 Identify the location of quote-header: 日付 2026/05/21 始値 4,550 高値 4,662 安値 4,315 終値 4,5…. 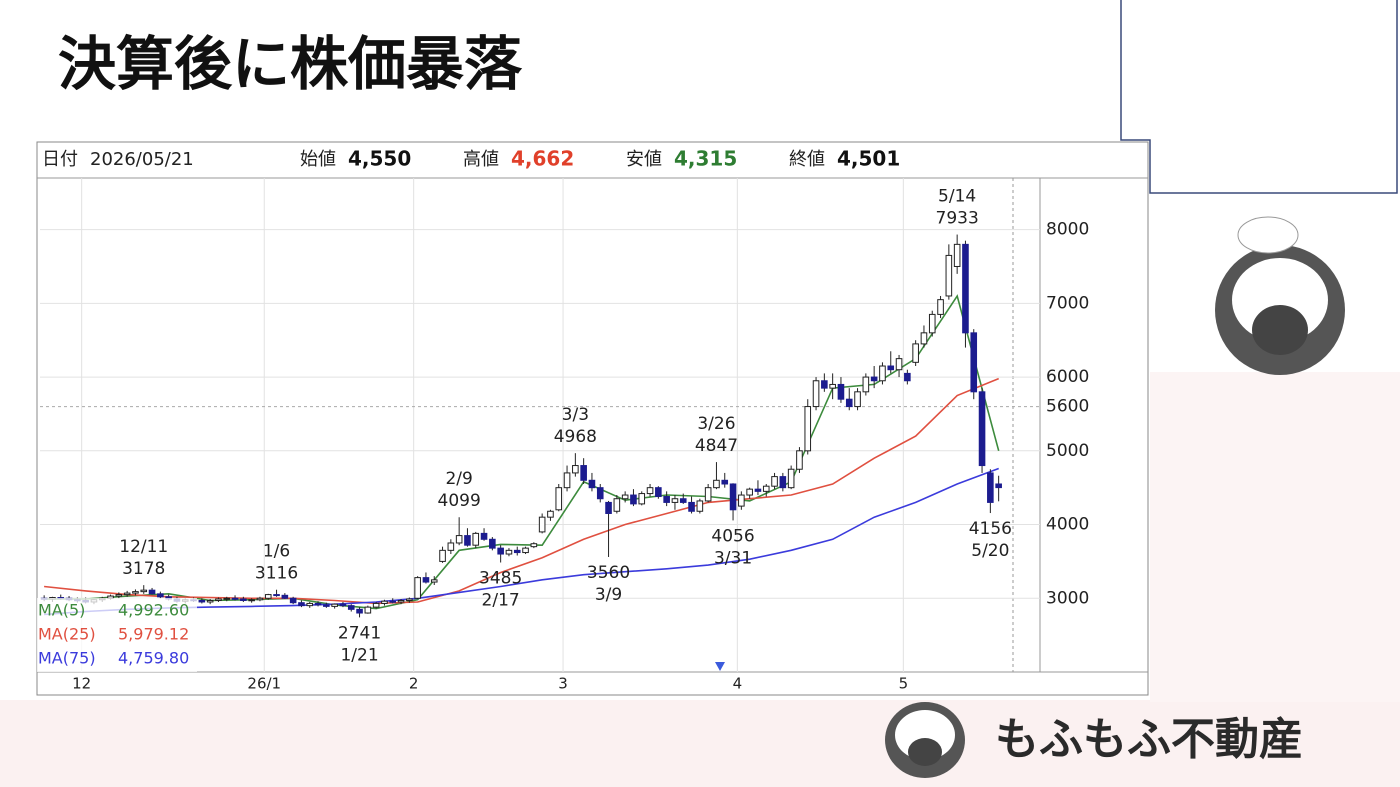
(471, 159).